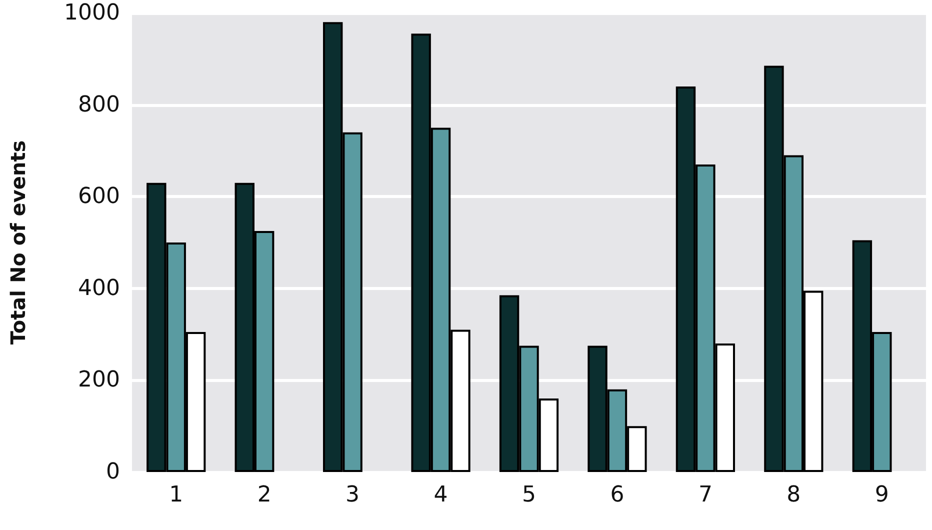  What do you see at coordinates (176, 495) in the screenshot?
I see `x-tick-label: 1` at bounding box center [176, 495].